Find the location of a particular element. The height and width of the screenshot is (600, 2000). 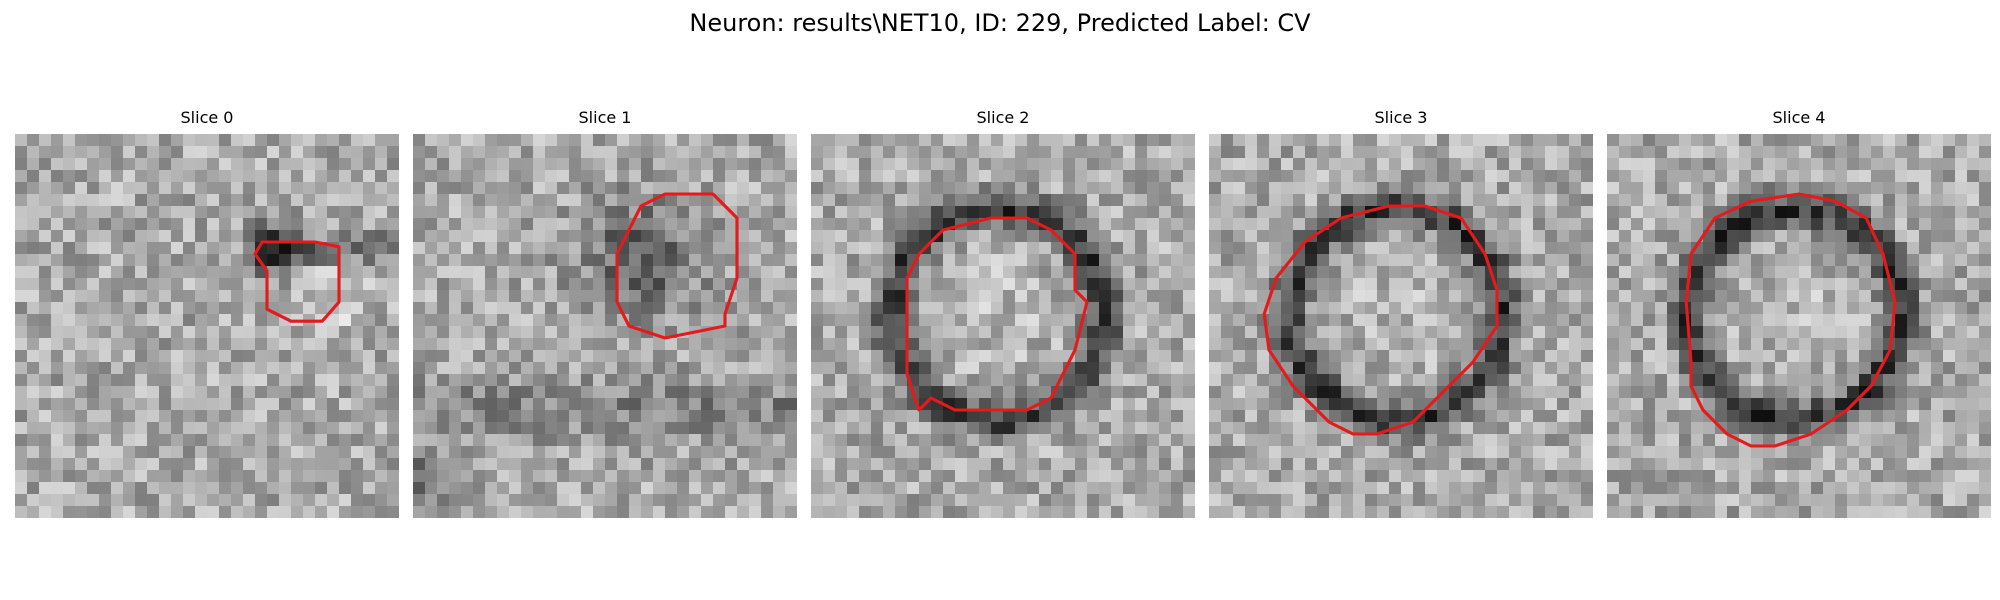

slice-title: Slice 2 is located at coordinates (1003, 117).